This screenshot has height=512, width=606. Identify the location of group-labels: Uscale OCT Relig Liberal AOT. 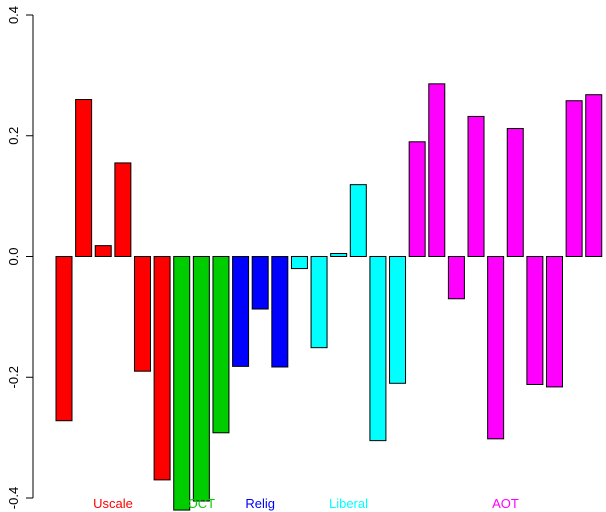
(306, 503).